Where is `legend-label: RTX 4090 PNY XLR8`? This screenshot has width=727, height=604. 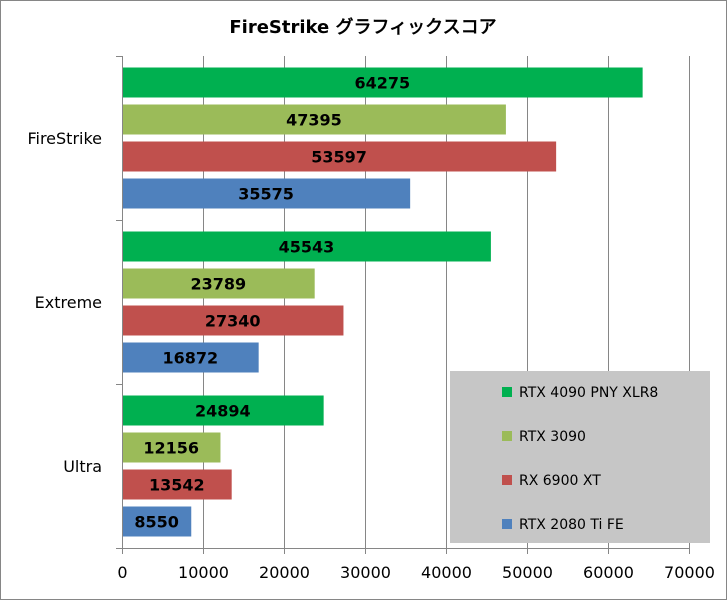
legend-label: RTX 4090 PNY XLR8 is located at coordinates (588, 393).